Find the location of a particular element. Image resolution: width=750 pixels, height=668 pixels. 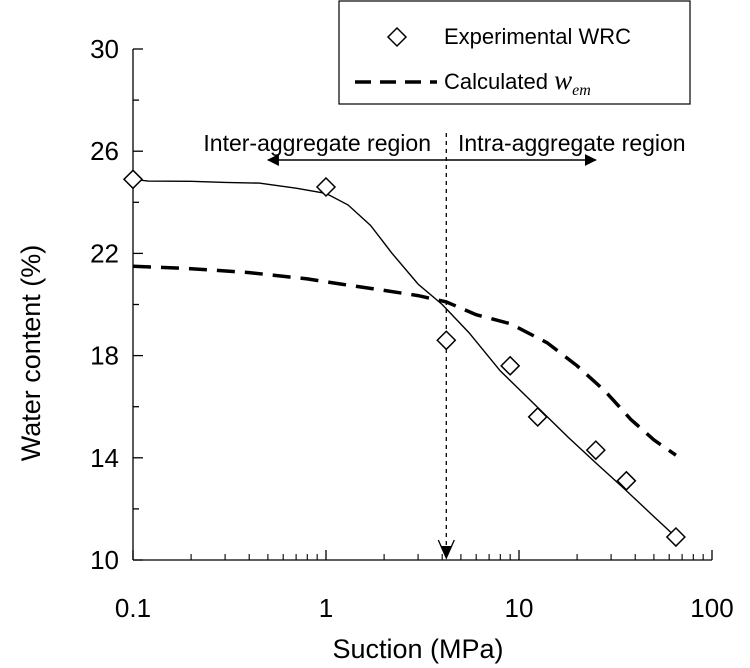

legend-label-experimental: Experimental WRC is located at coordinates (537, 36).